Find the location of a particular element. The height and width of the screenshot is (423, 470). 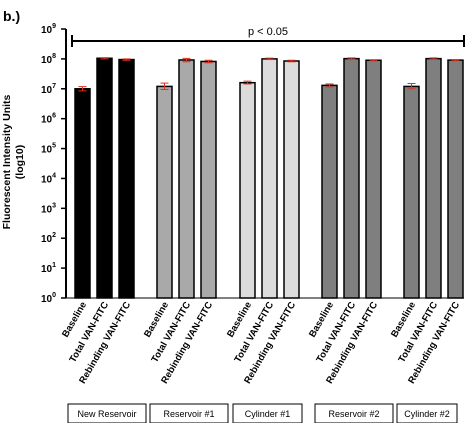

y-axis-title-group: Fluorescent Intensity Units (log10) is located at coordinates (13, 161).